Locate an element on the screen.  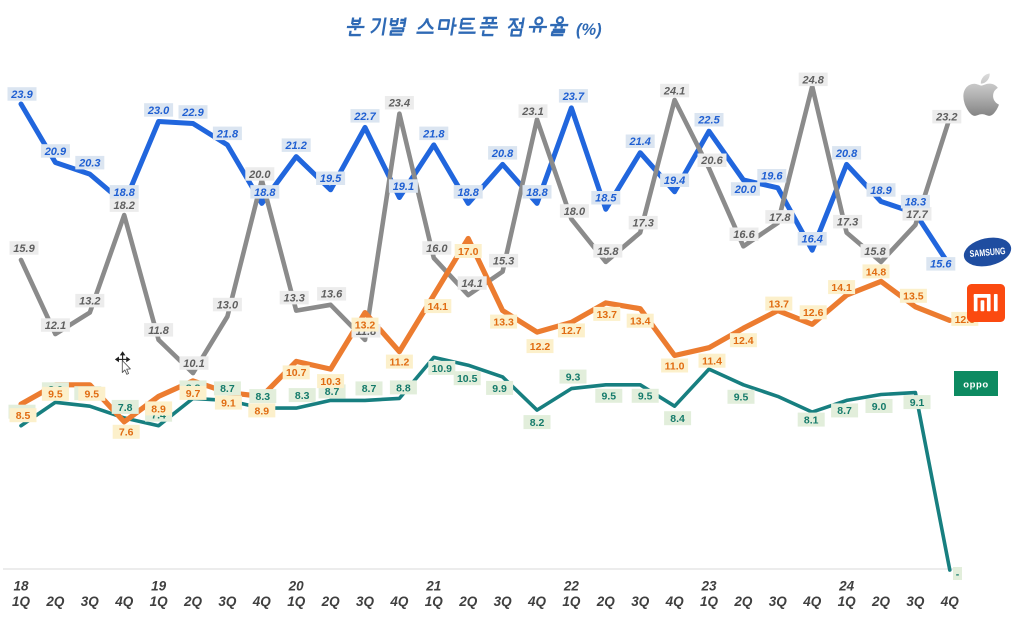
svg-text: SAMSUNG is located at coordinates (987, 253).